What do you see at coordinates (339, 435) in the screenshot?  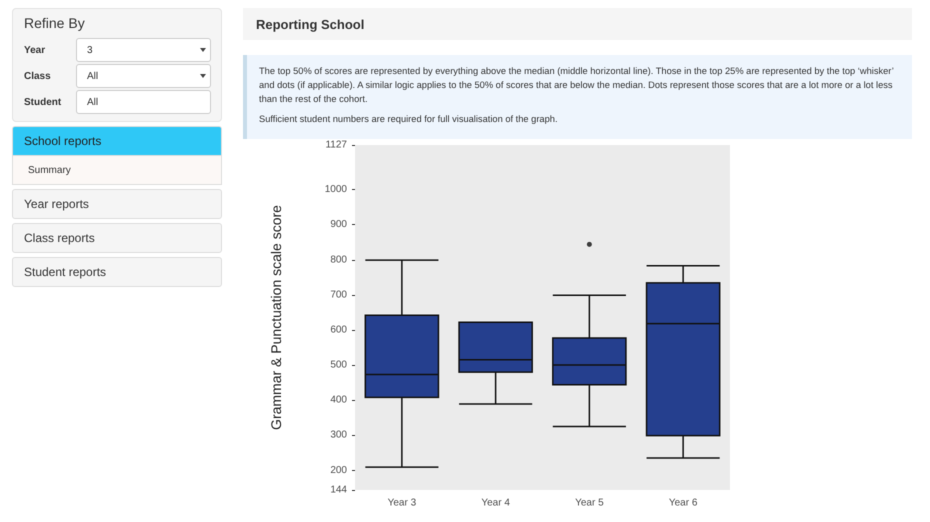 I see `y-tick-label: 300` at bounding box center [339, 435].